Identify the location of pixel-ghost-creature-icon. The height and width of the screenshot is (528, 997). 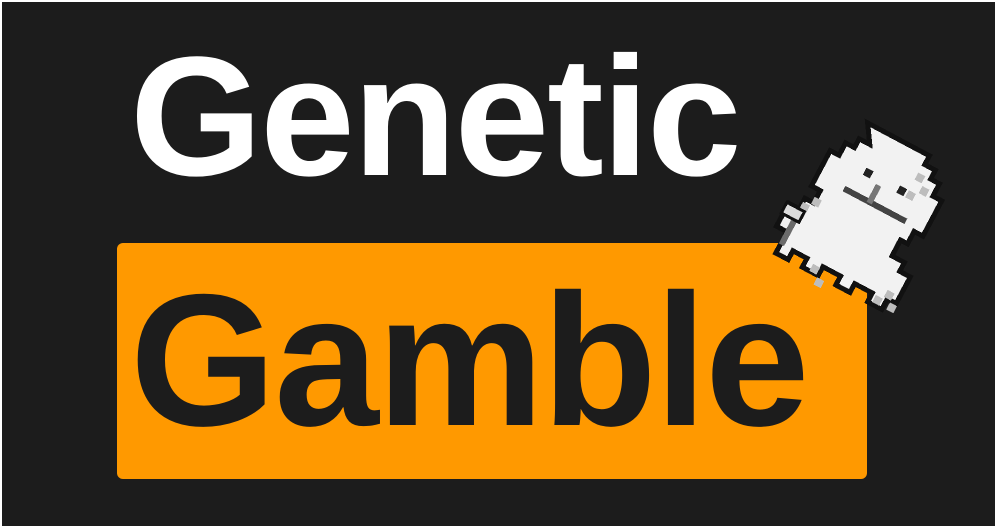
(859, 216).